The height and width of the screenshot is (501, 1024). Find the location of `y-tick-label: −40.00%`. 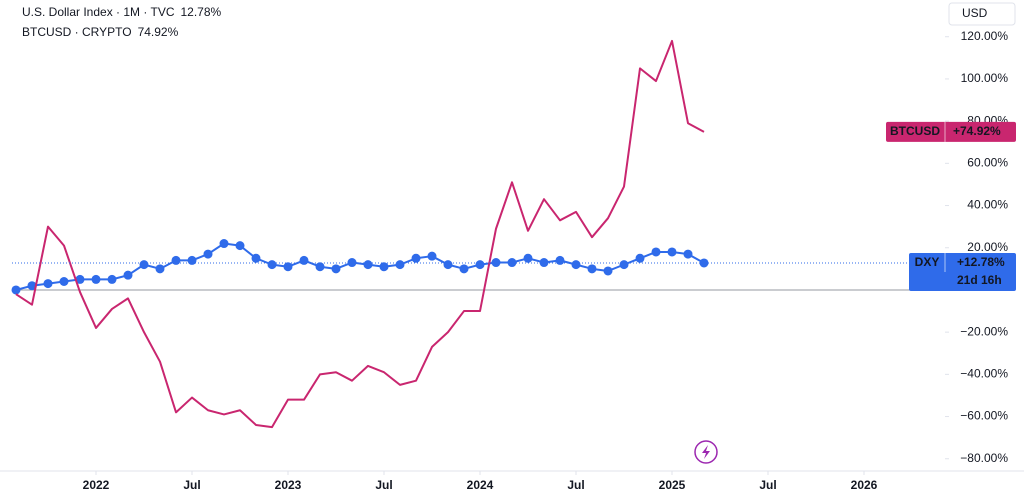

y-tick-label: −40.00% is located at coordinates (984, 374).